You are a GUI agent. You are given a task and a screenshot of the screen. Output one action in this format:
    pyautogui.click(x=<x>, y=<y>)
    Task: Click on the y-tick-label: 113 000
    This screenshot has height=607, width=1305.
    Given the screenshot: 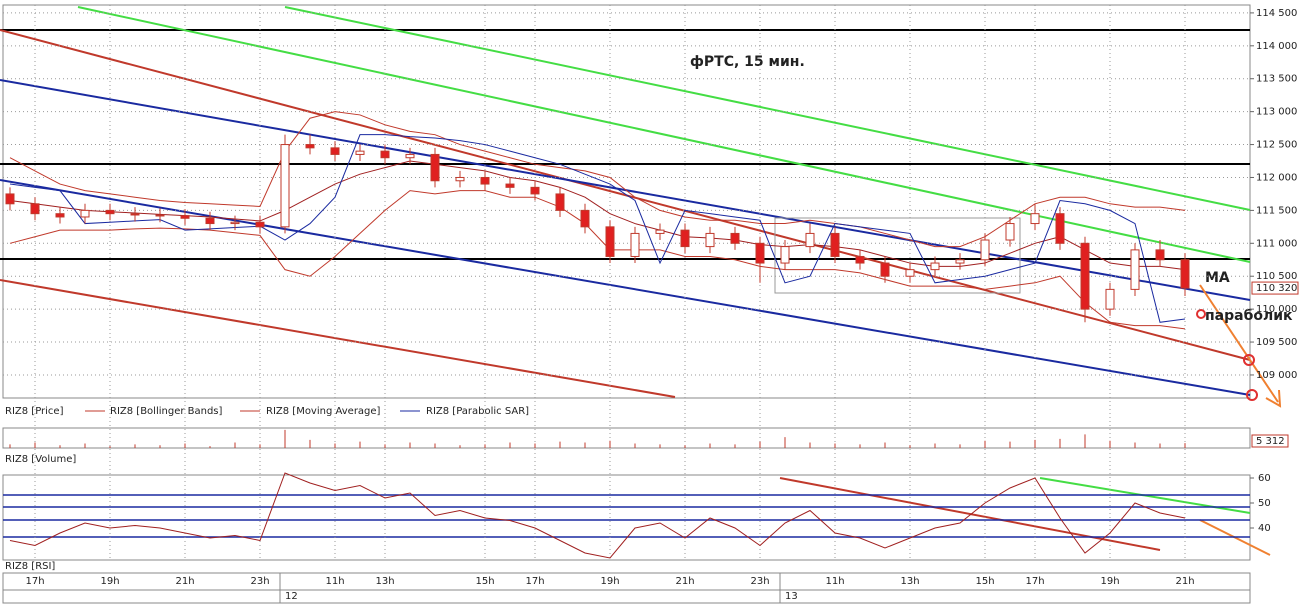 What is the action you would take?
    pyautogui.click(x=1276, y=112)
    